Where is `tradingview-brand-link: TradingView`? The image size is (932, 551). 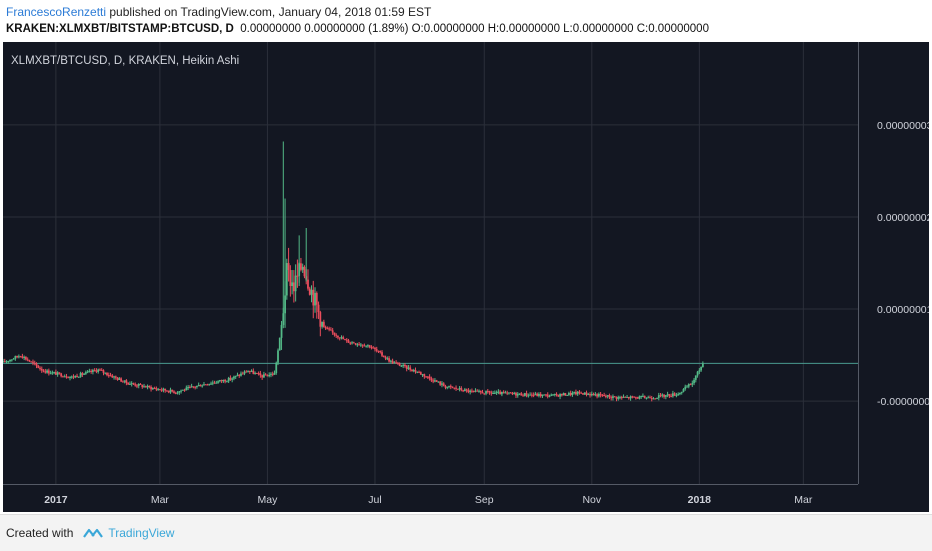
tradingview-brand-link: TradingView is located at coordinates (141, 533).